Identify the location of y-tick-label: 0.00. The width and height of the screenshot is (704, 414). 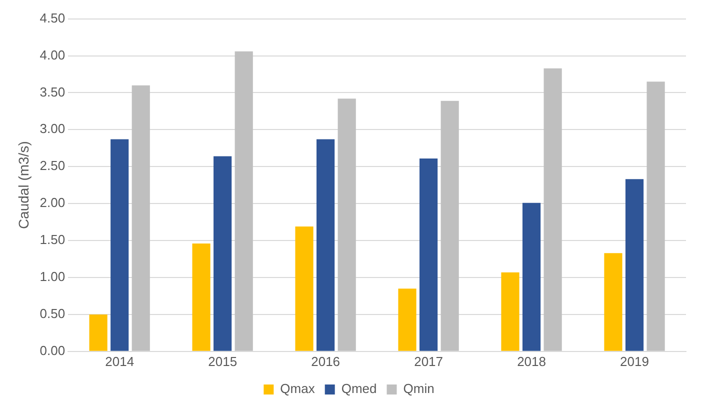
(53, 350).